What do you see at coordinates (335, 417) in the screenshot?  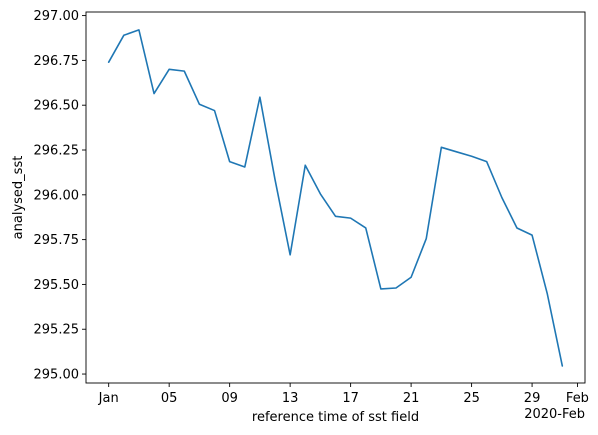 I see `x-axis-label: reference time of sst field` at bounding box center [335, 417].